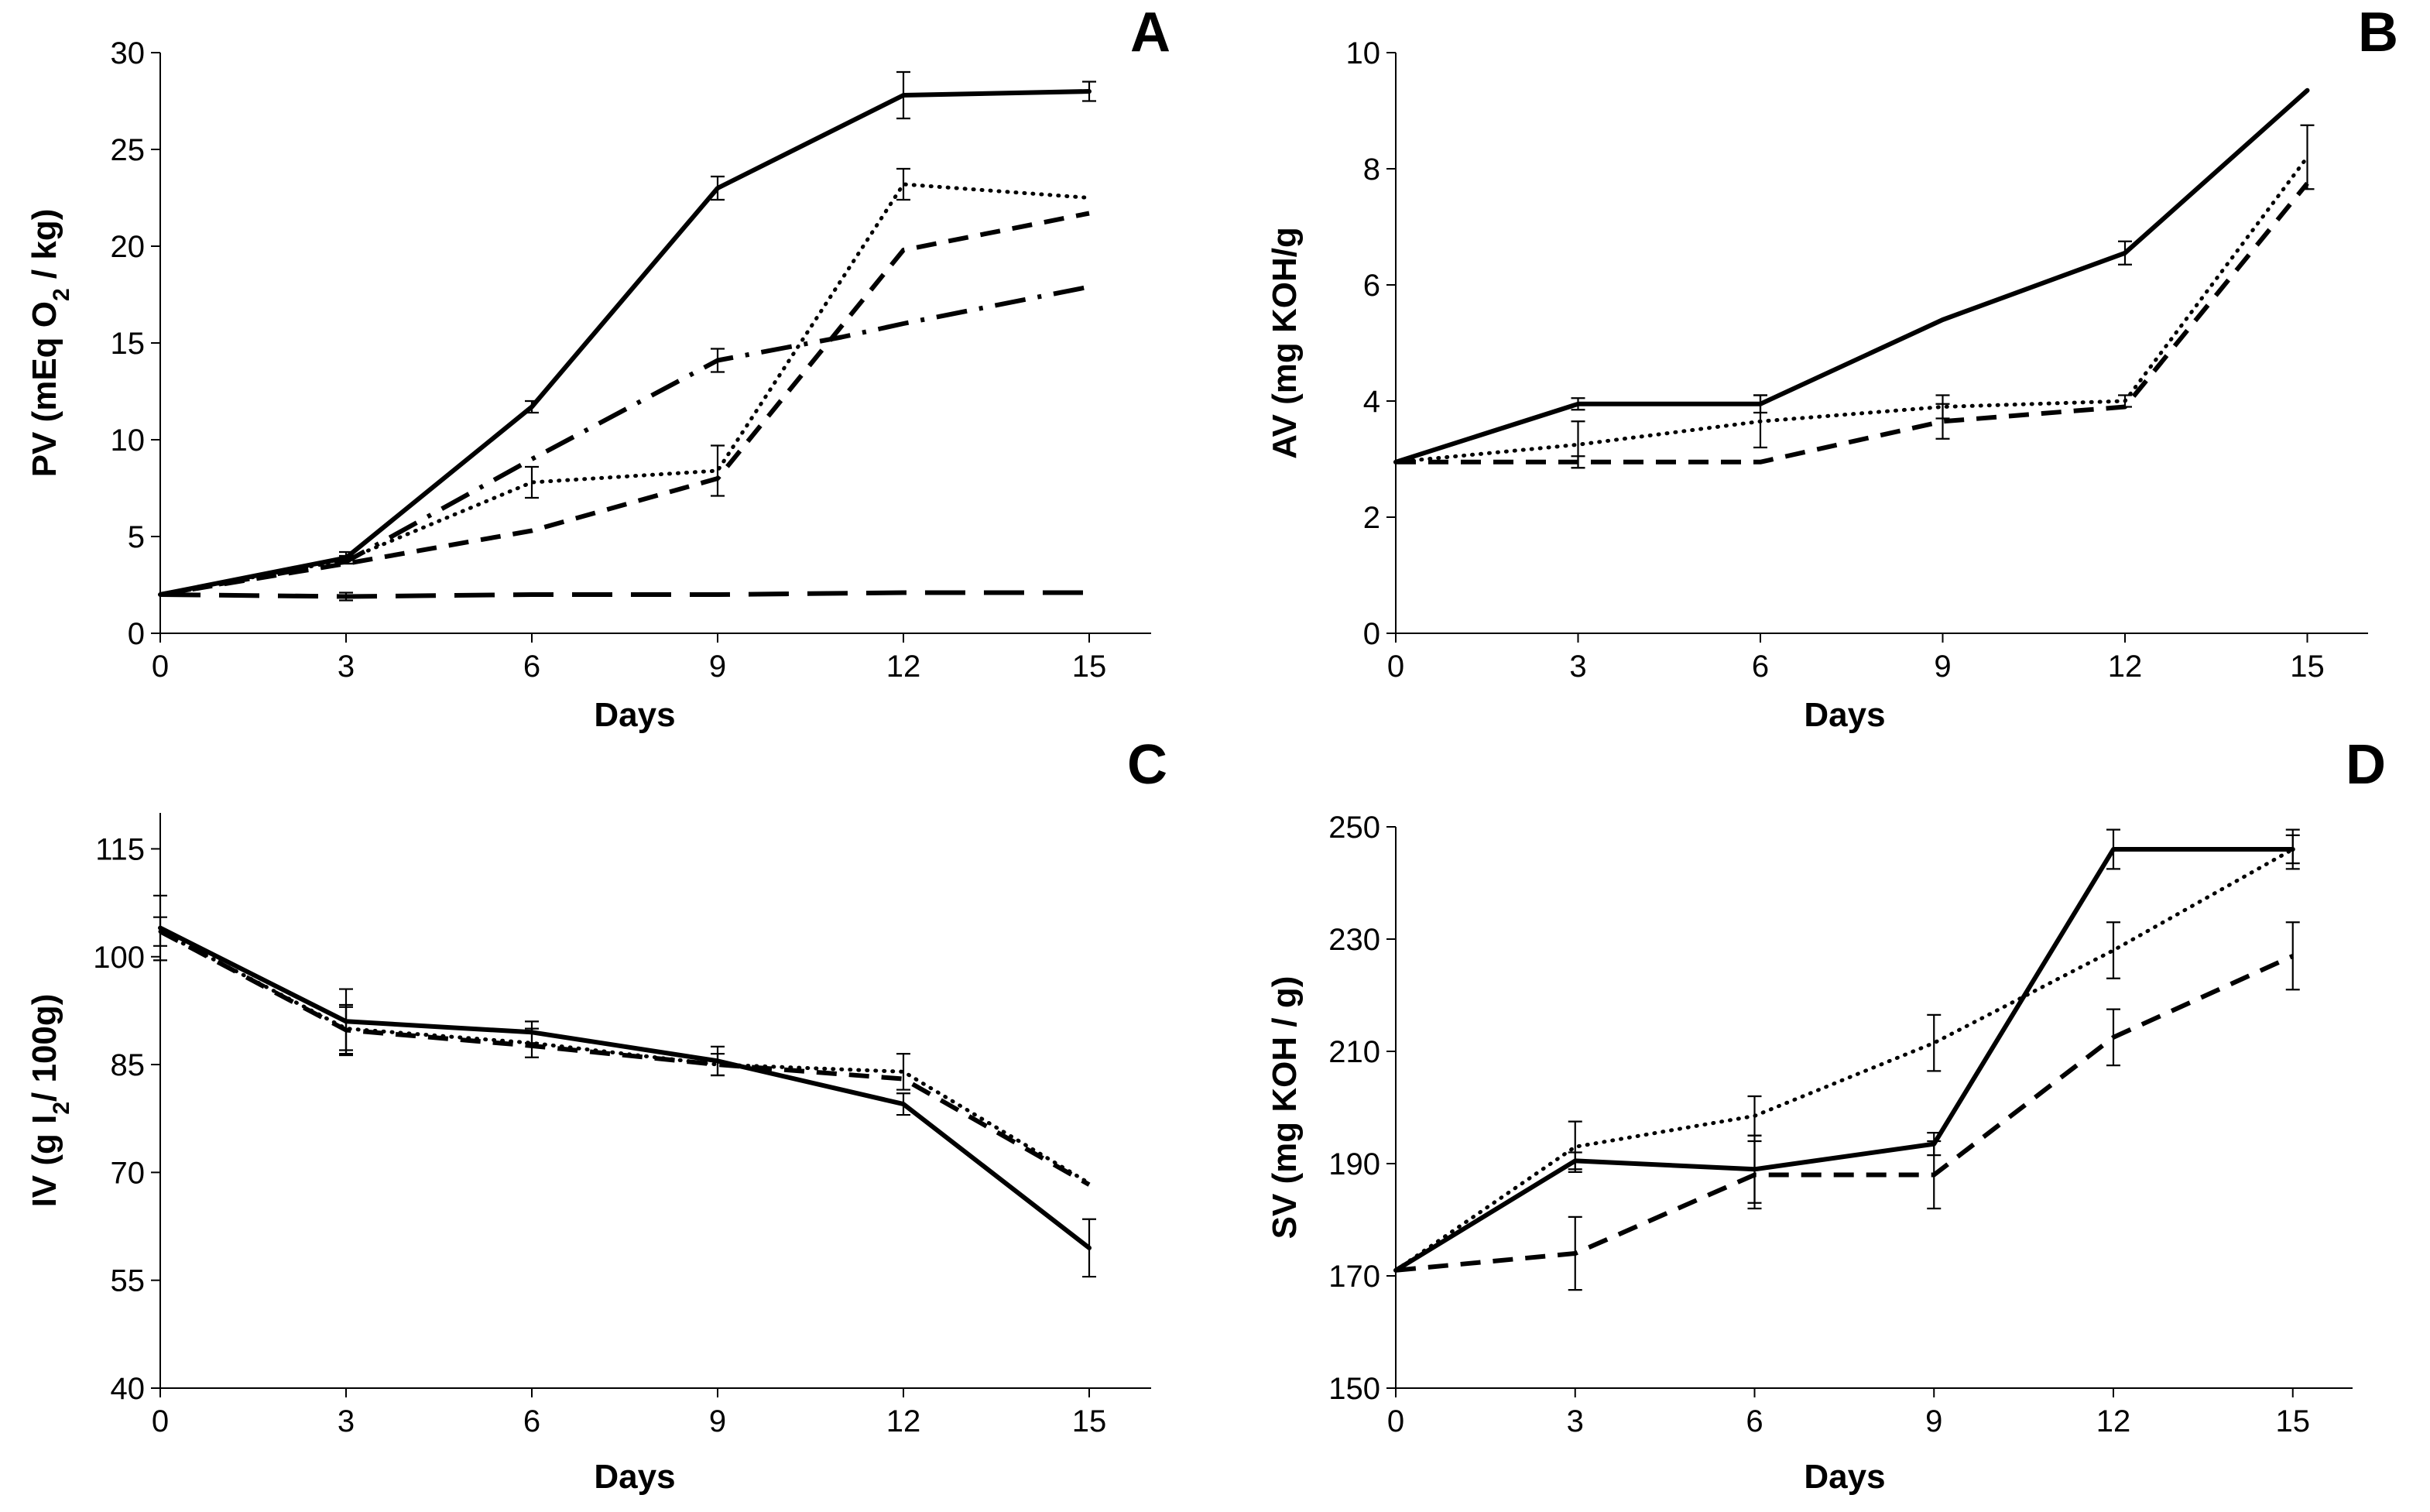 The height and width of the screenshot is (1512, 2430). What do you see at coordinates (1372, 634) in the screenshot?
I see `y-tick-label: 0` at bounding box center [1372, 634].